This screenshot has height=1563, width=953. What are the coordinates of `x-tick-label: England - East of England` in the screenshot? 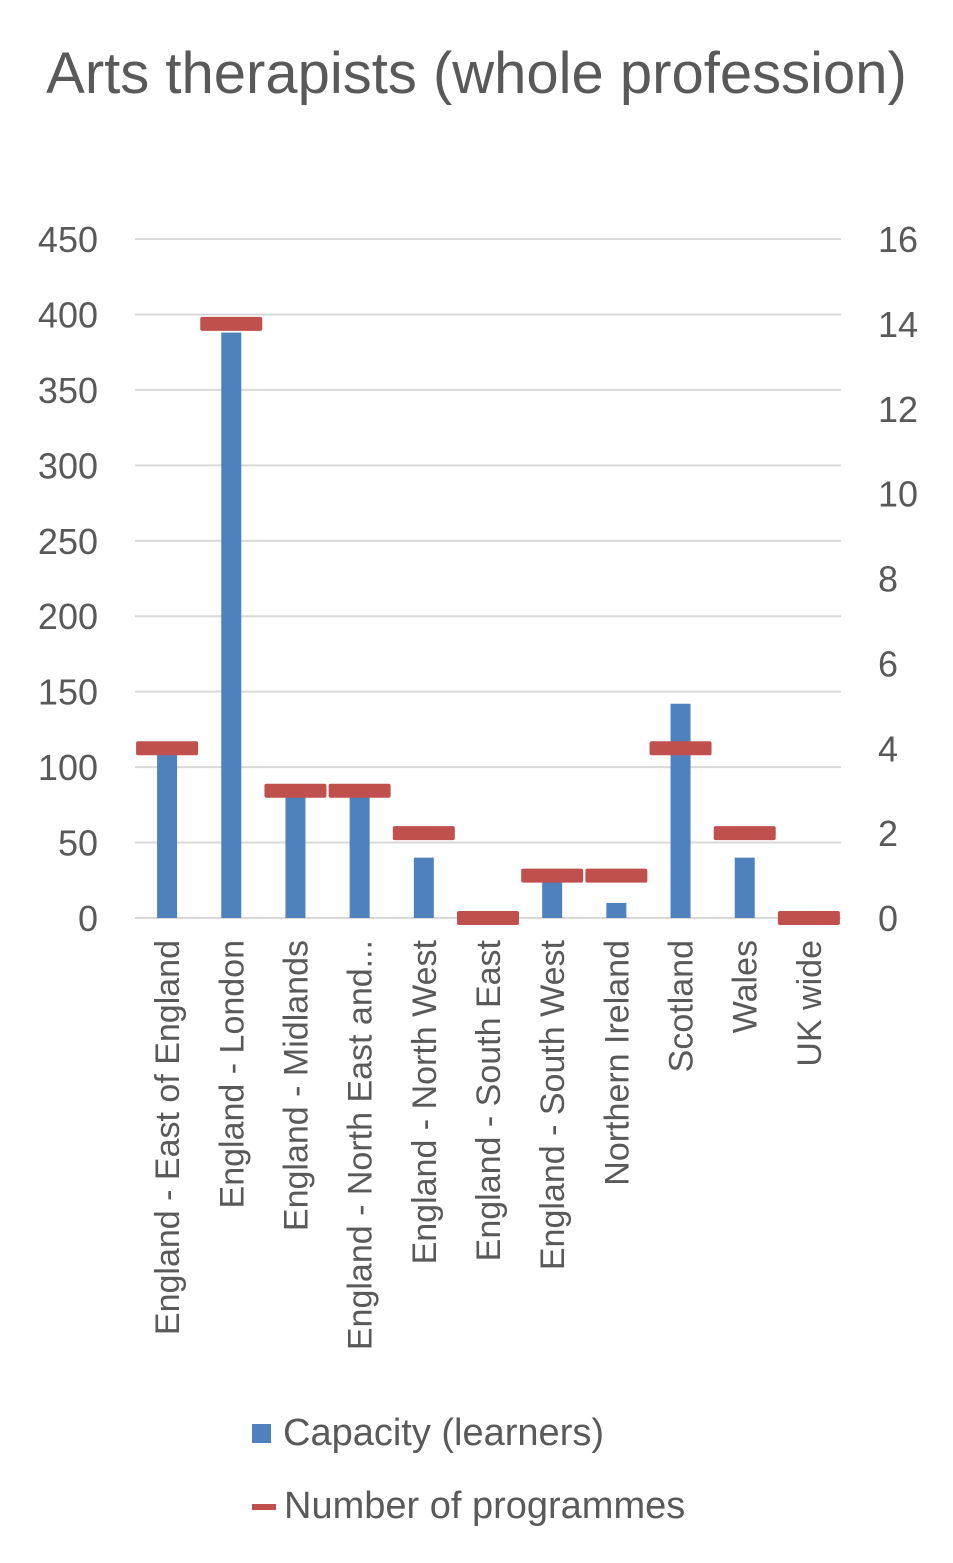 It's located at (168, 1137).